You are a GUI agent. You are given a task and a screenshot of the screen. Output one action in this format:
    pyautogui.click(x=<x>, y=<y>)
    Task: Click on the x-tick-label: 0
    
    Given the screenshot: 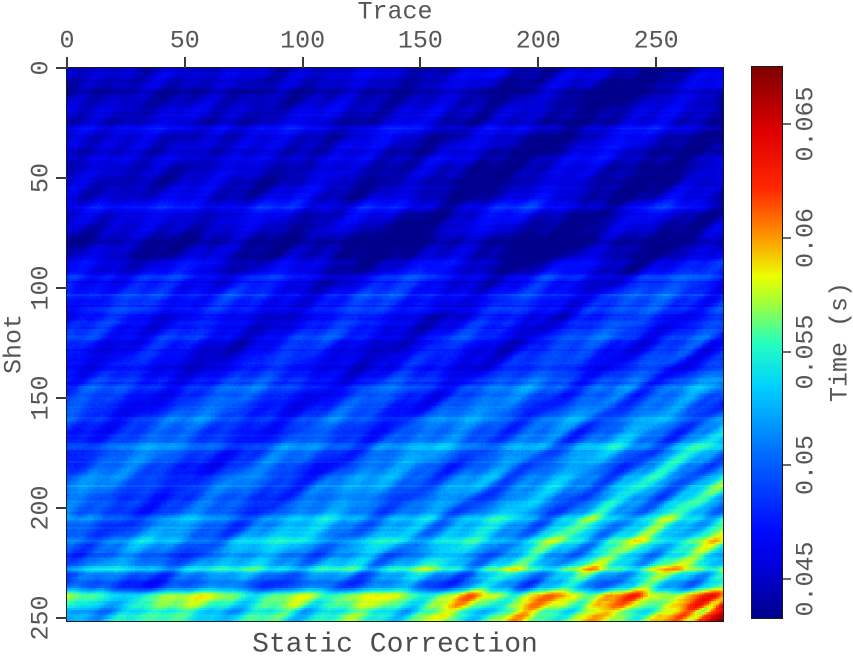 What is the action you would take?
    pyautogui.click(x=67, y=41)
    